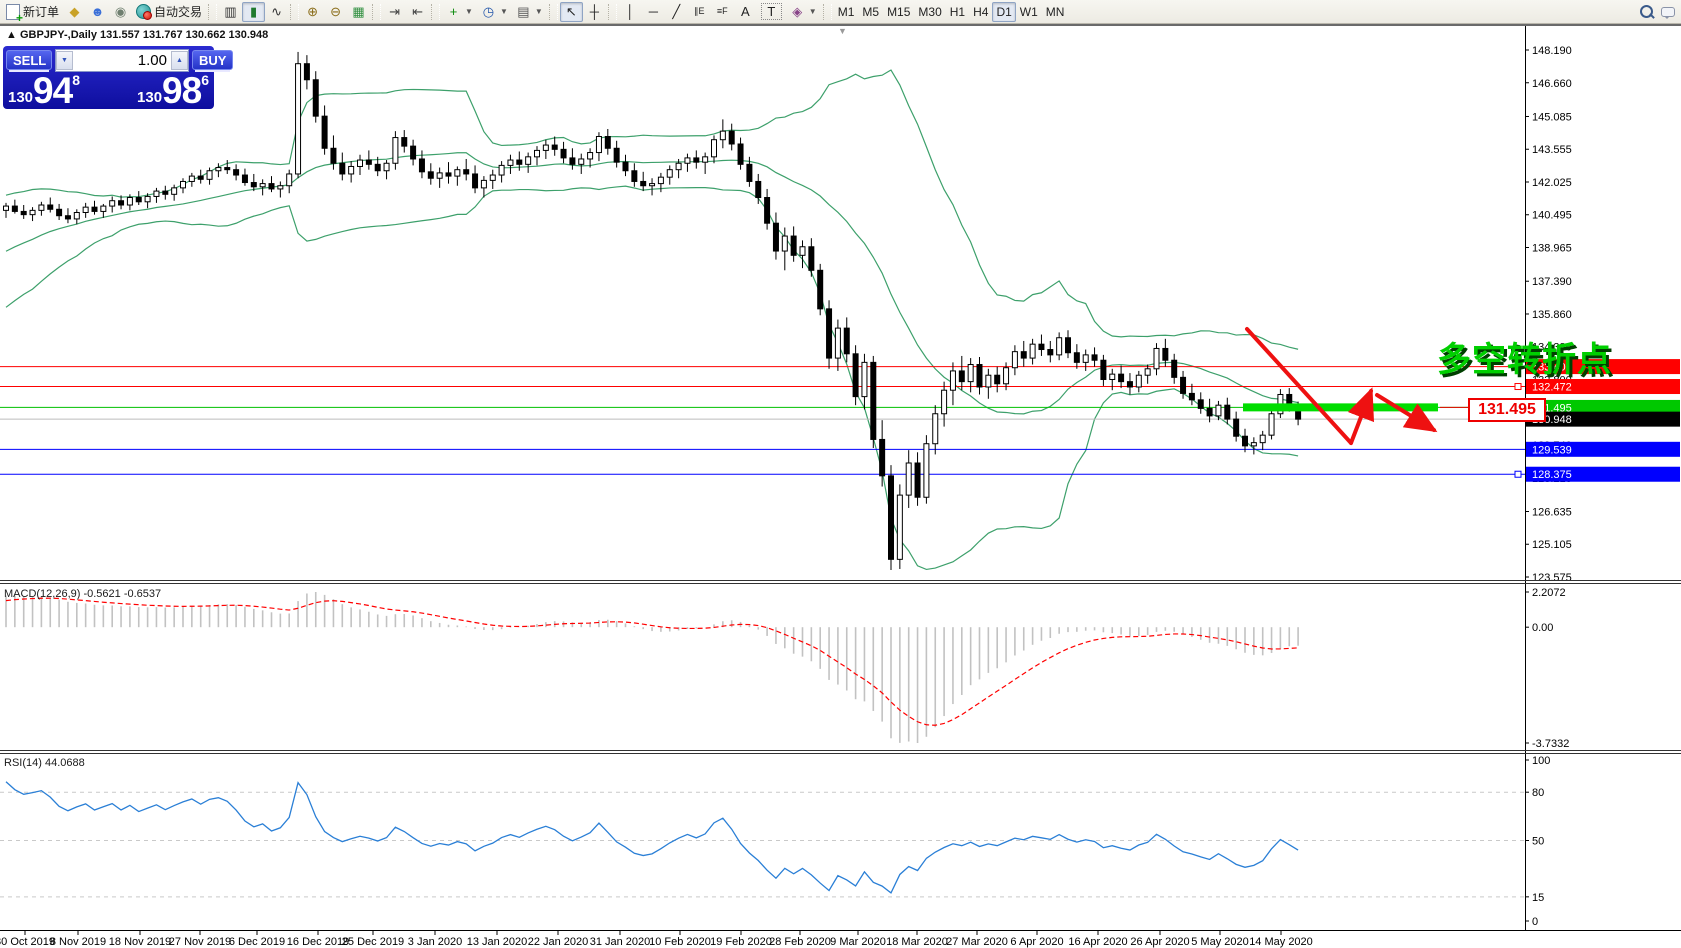  I want to click on date-tick-label: 9 Mar 2020, so click(858, 942).